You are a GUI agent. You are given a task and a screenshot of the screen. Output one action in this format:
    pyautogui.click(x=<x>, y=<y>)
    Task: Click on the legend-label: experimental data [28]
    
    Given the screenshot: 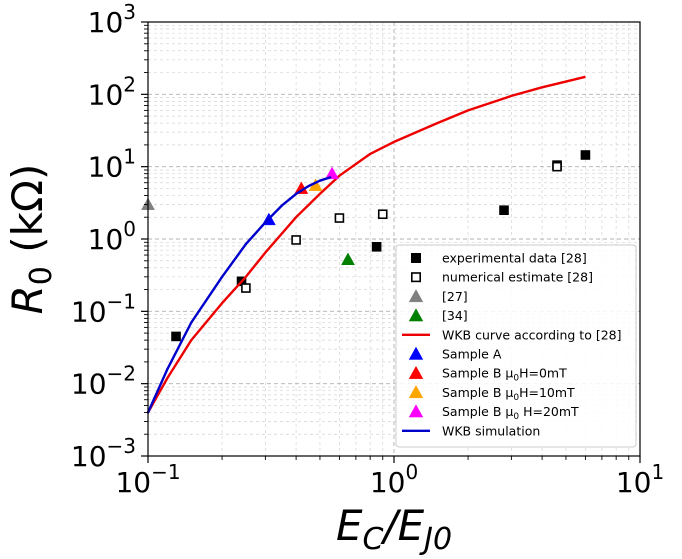 What is the action you would take?
    pyautogui.click(x=514, y=258)
    